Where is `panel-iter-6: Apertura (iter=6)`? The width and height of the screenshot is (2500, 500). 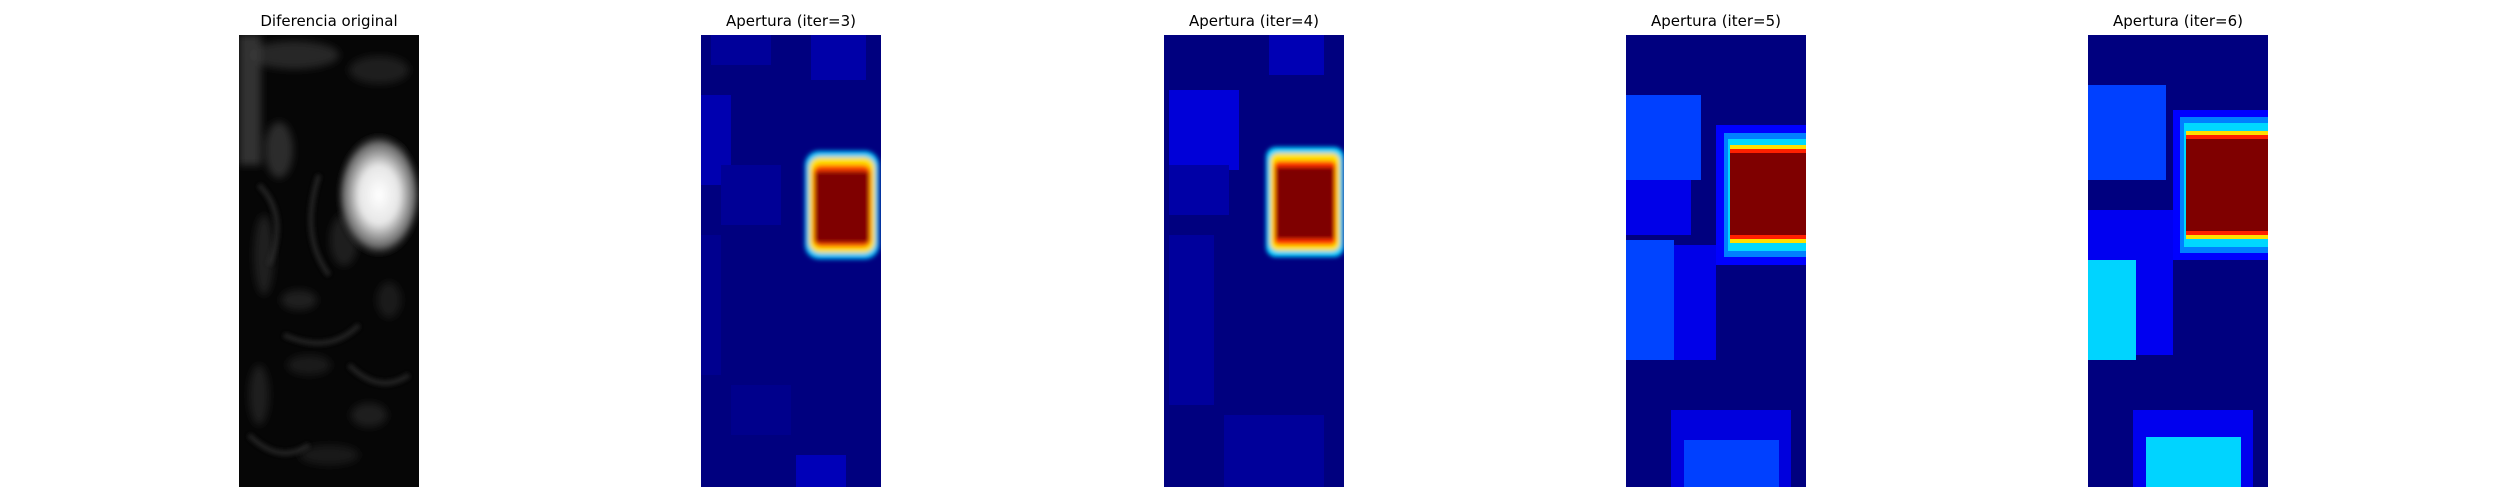 panel-iter-6: Apertura (iter=6) is located at coordinates (2178, 250).